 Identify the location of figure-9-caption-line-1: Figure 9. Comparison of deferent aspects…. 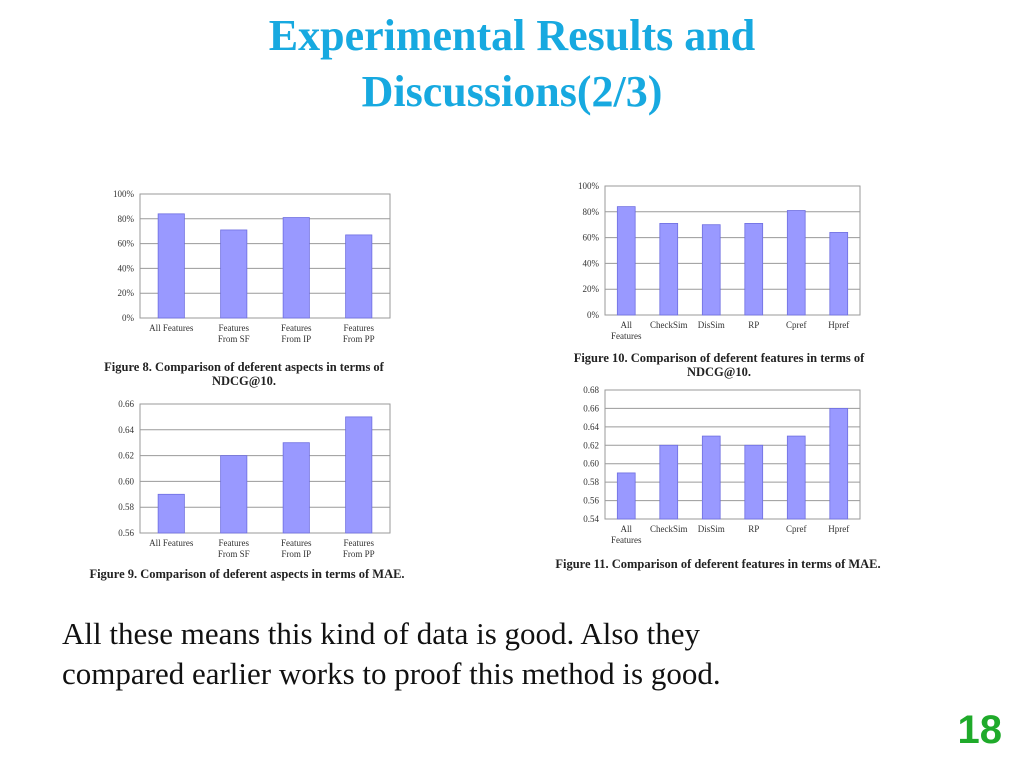
(247, 574).